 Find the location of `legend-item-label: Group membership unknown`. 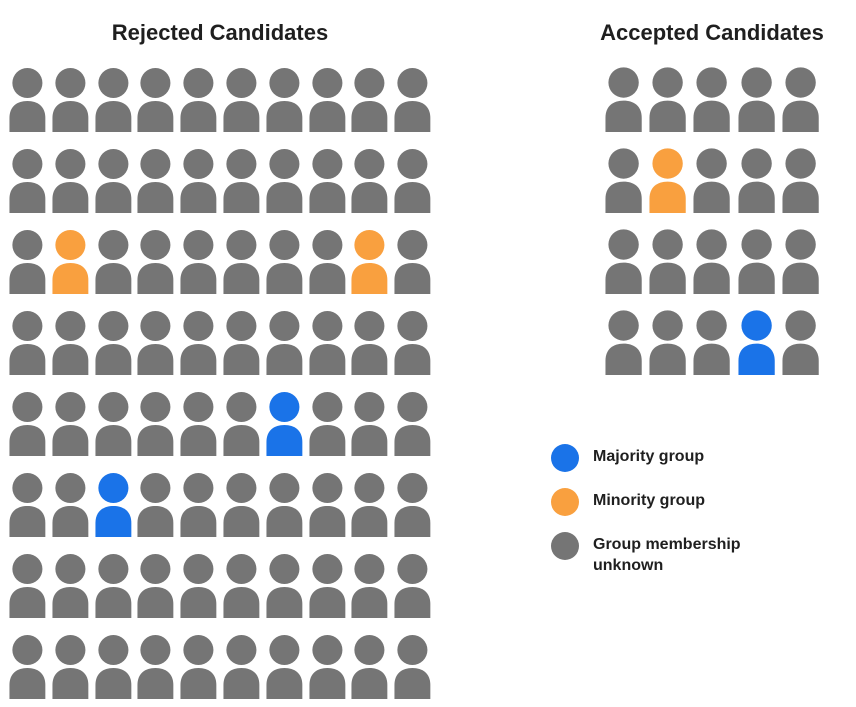

legend-item-label: Group membership unknown is located at coordinates (667, 555).